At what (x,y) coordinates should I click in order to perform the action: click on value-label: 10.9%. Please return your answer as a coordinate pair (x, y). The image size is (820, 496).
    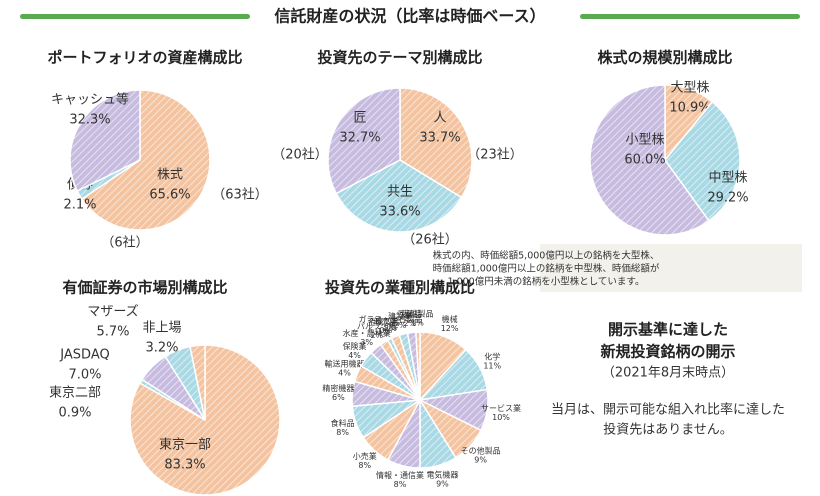
    Looking at the image, I should click on (689, 108).